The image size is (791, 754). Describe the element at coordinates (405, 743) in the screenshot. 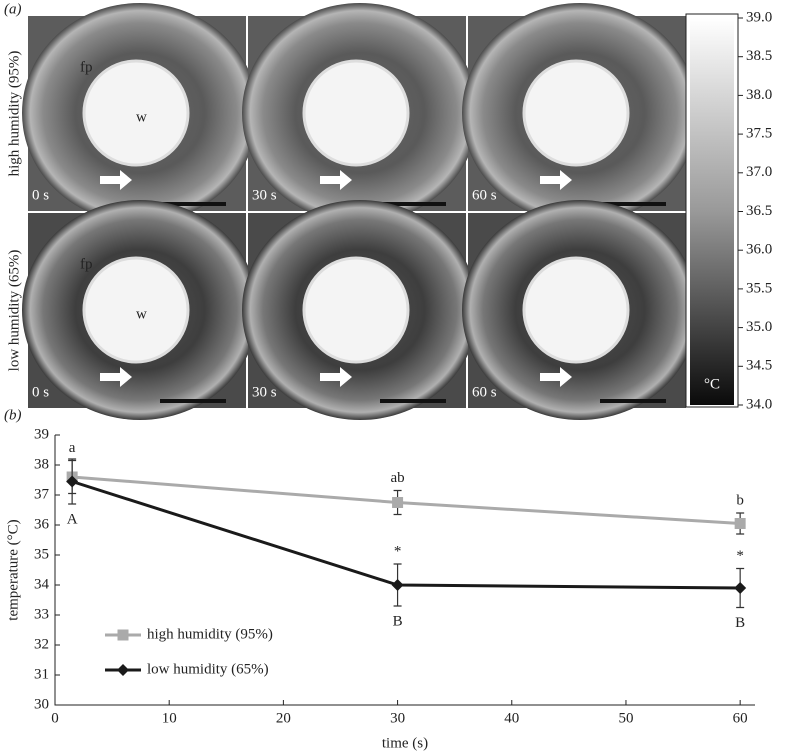

I see `x-axis-title: time (s)` at that location.